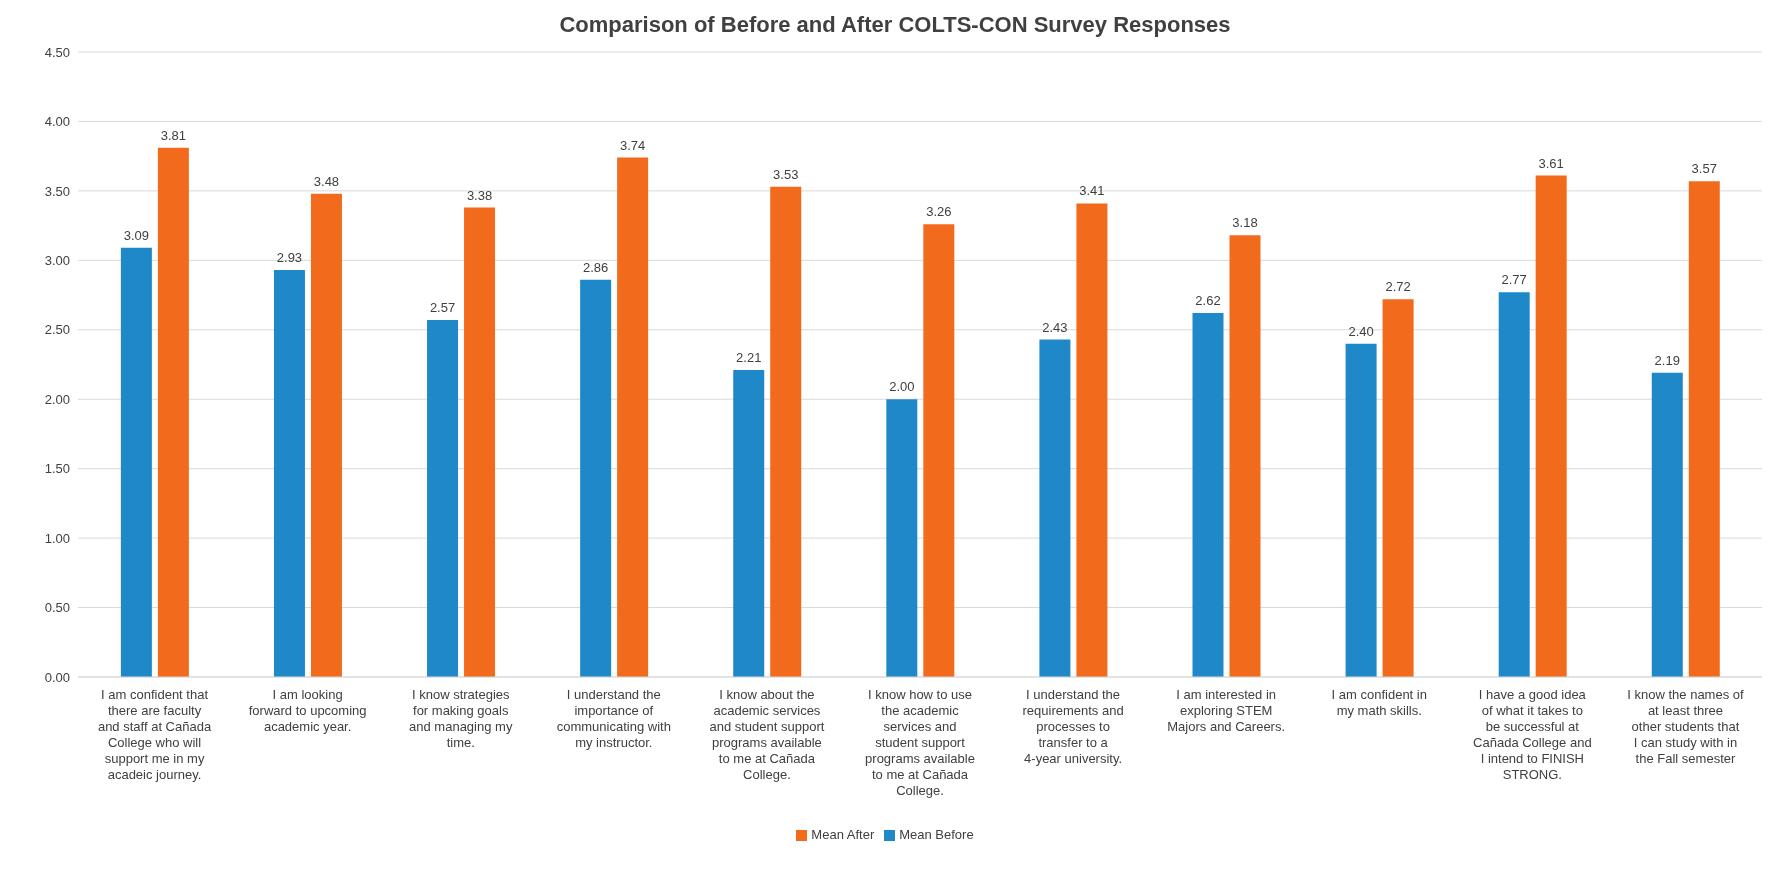 This screenshot has height=869, width=1790. I want to click on data-label: 3.61, so click(1551, 163).